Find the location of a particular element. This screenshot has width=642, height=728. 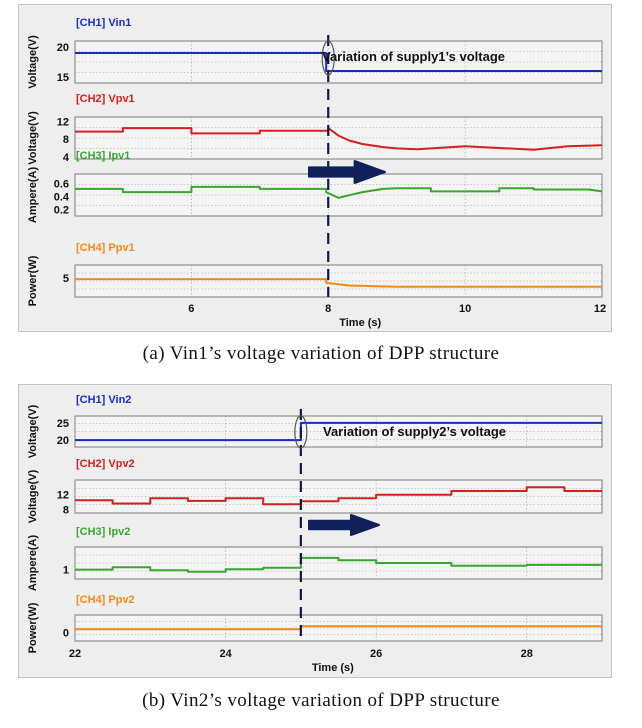

channel-4: 5 Power(W) [CH4] Ppv1 is located at coordinates (315, 274).